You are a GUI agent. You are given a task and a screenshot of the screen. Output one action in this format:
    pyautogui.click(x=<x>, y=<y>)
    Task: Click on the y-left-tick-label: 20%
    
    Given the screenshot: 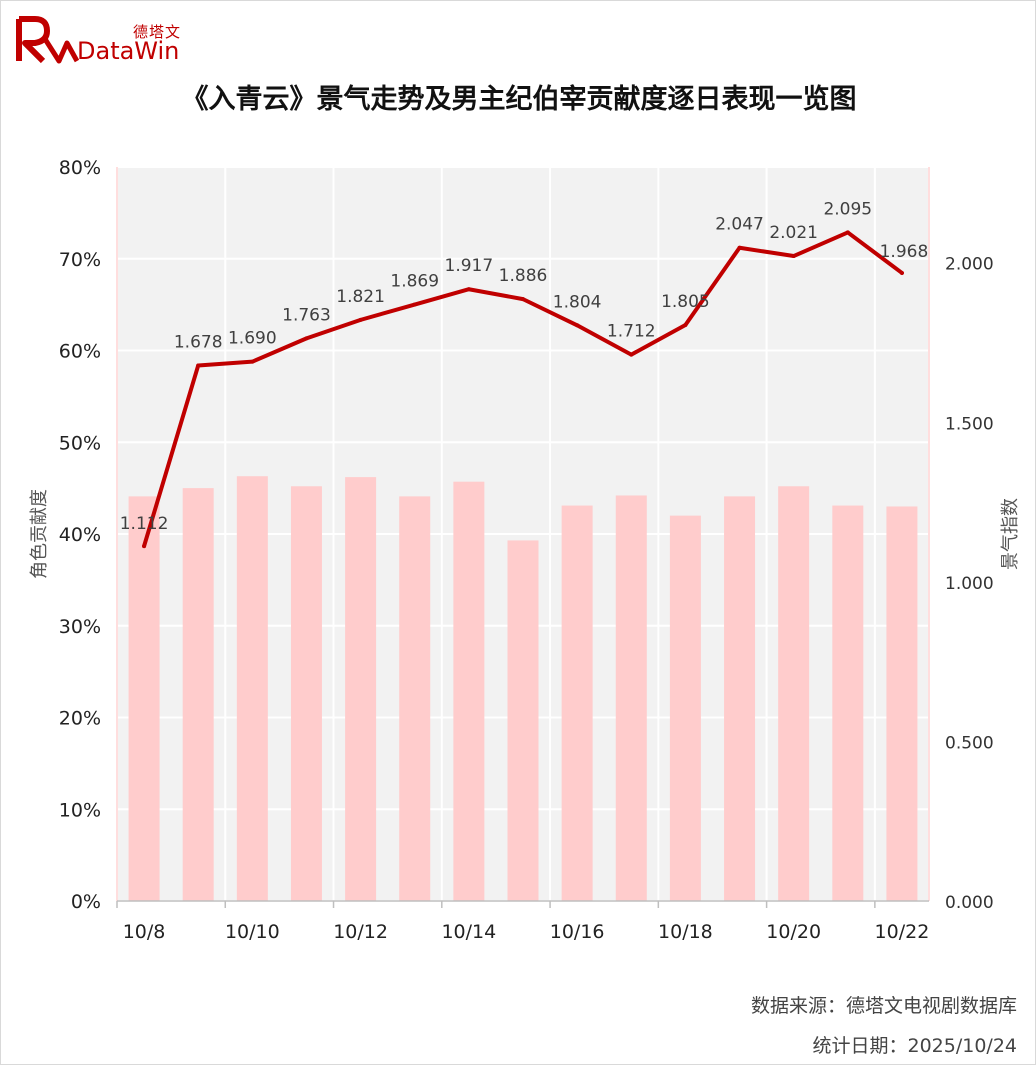 What is the action you would take?
    pyautogui.click(x=80, y=719)
    